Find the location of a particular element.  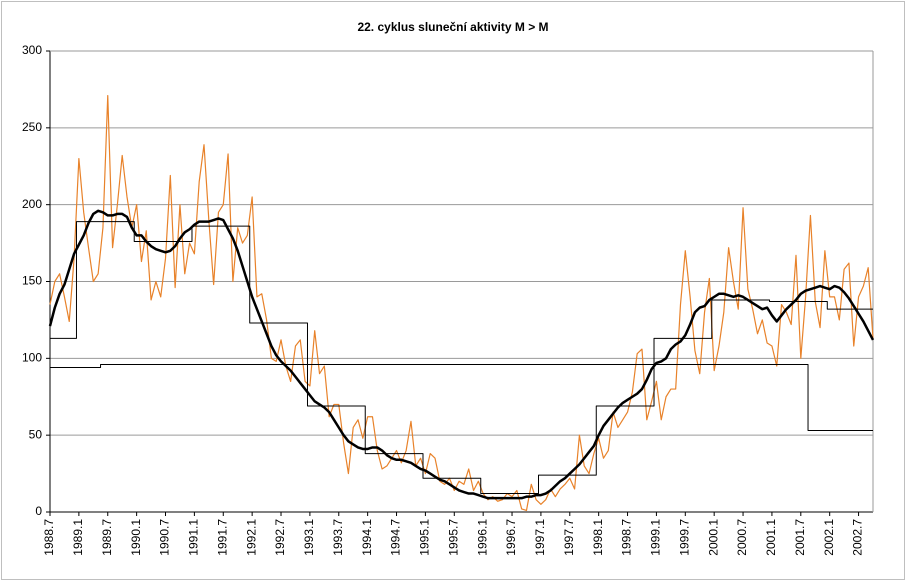

x-tick-label: 2000.1 is located at coordinates (713, 537).